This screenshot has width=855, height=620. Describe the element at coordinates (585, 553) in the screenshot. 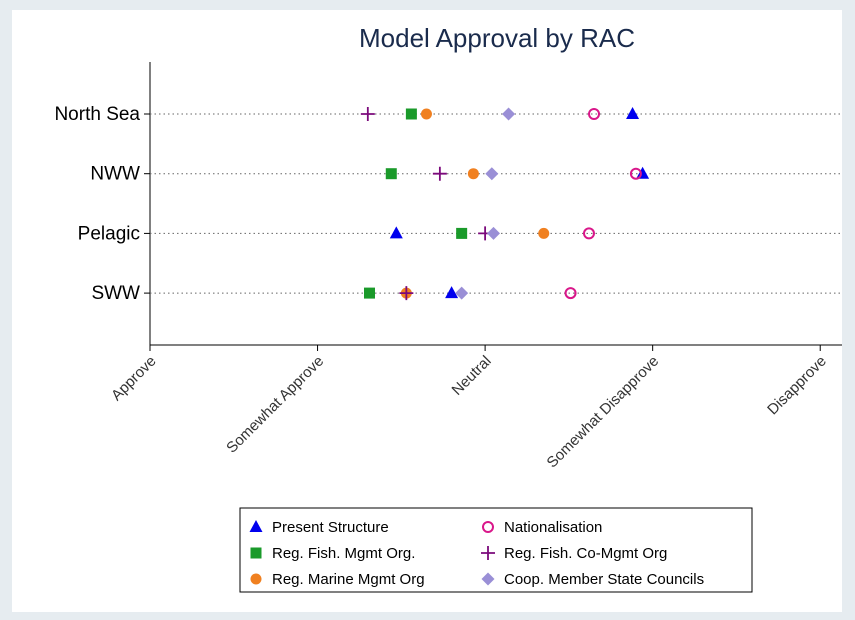

I see `legend-label: Reg. Fish. Co-Mgmt Org` at that location.